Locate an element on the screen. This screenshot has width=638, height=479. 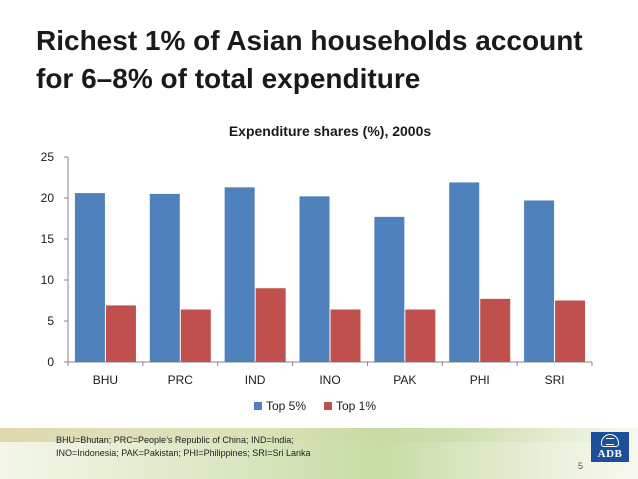
bar-top-1-pak is located at coordinates (420, 335).